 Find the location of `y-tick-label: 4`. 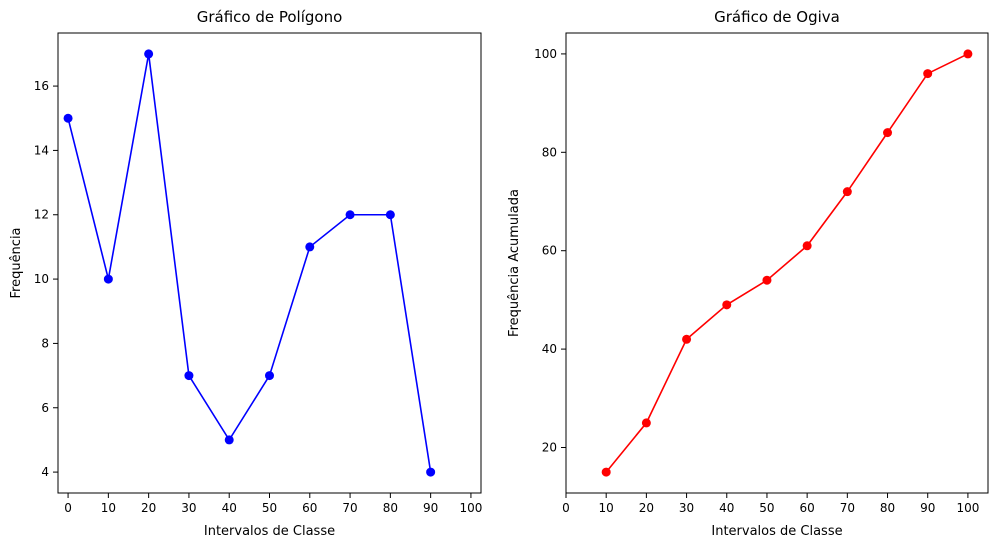

y-tick-label: 4 is located at coordinates (45, 472).